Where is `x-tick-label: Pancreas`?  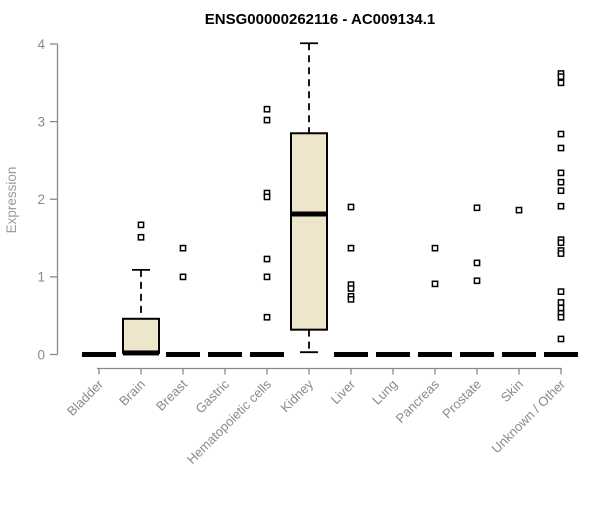 x-tick-label: Pancreas is located at coordinates (418, 401).